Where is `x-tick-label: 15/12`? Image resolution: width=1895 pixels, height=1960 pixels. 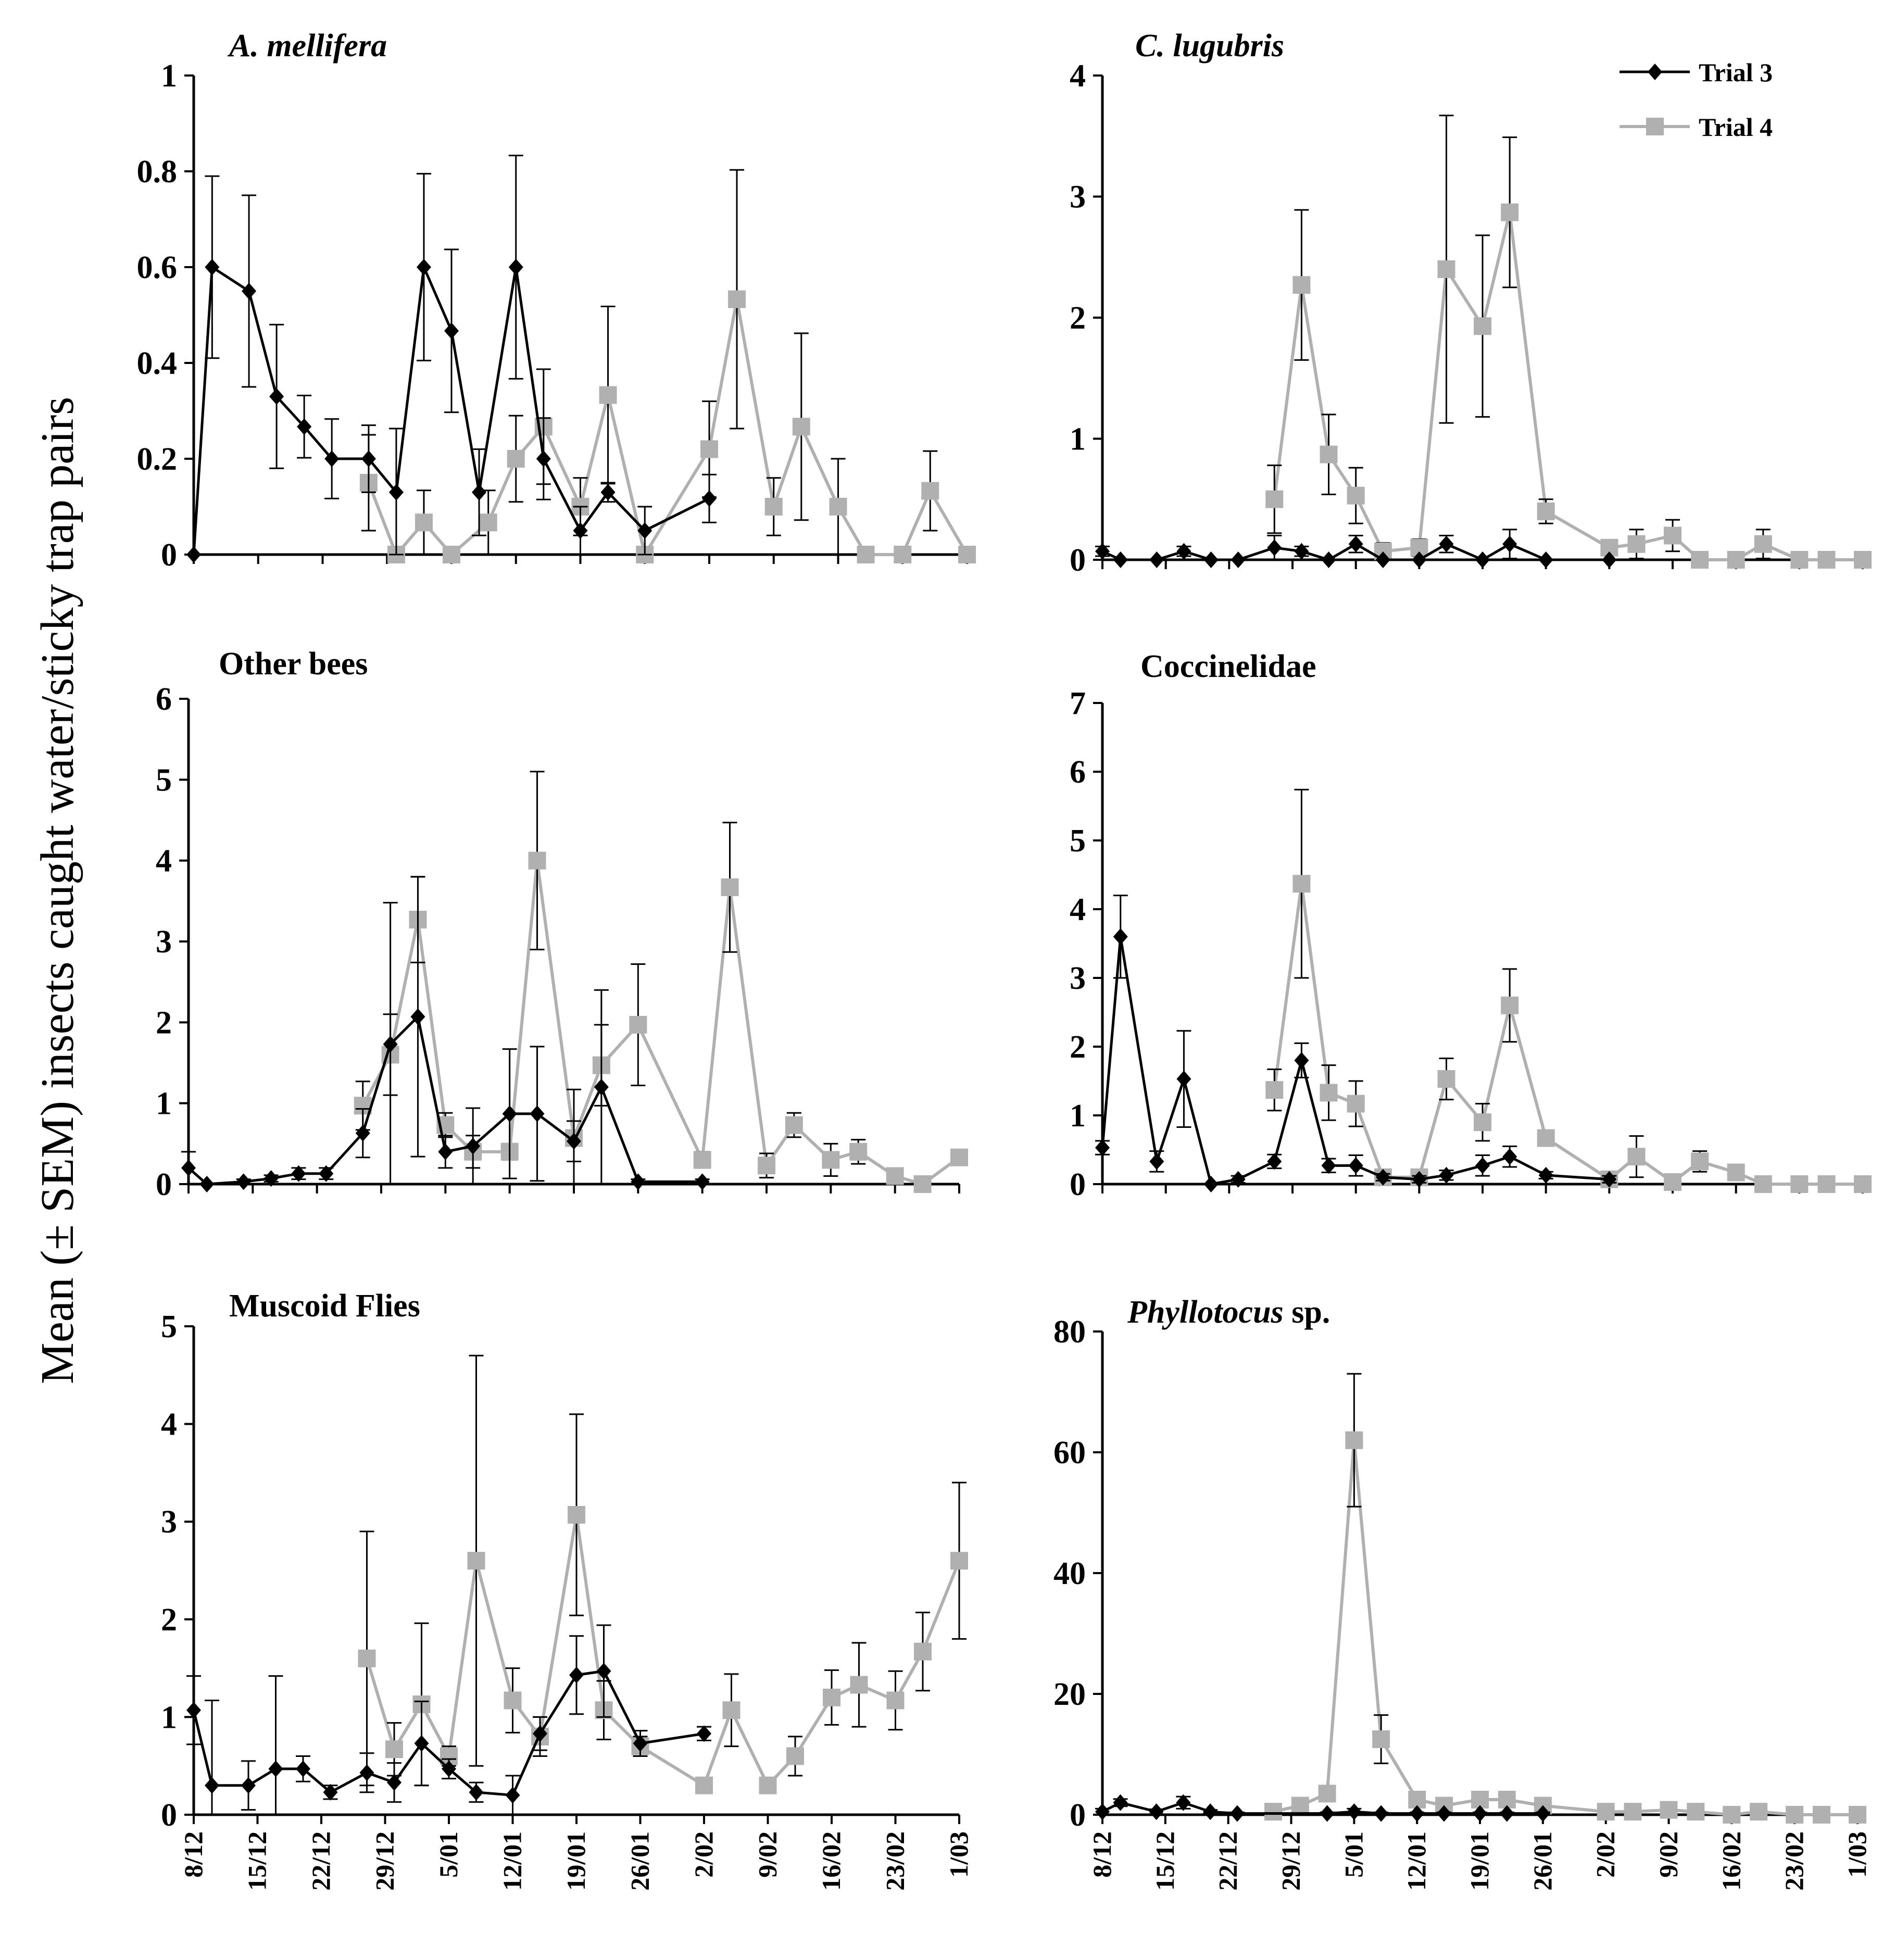
x-tick-label: 15/12 is located at coordinates (257, 1861).